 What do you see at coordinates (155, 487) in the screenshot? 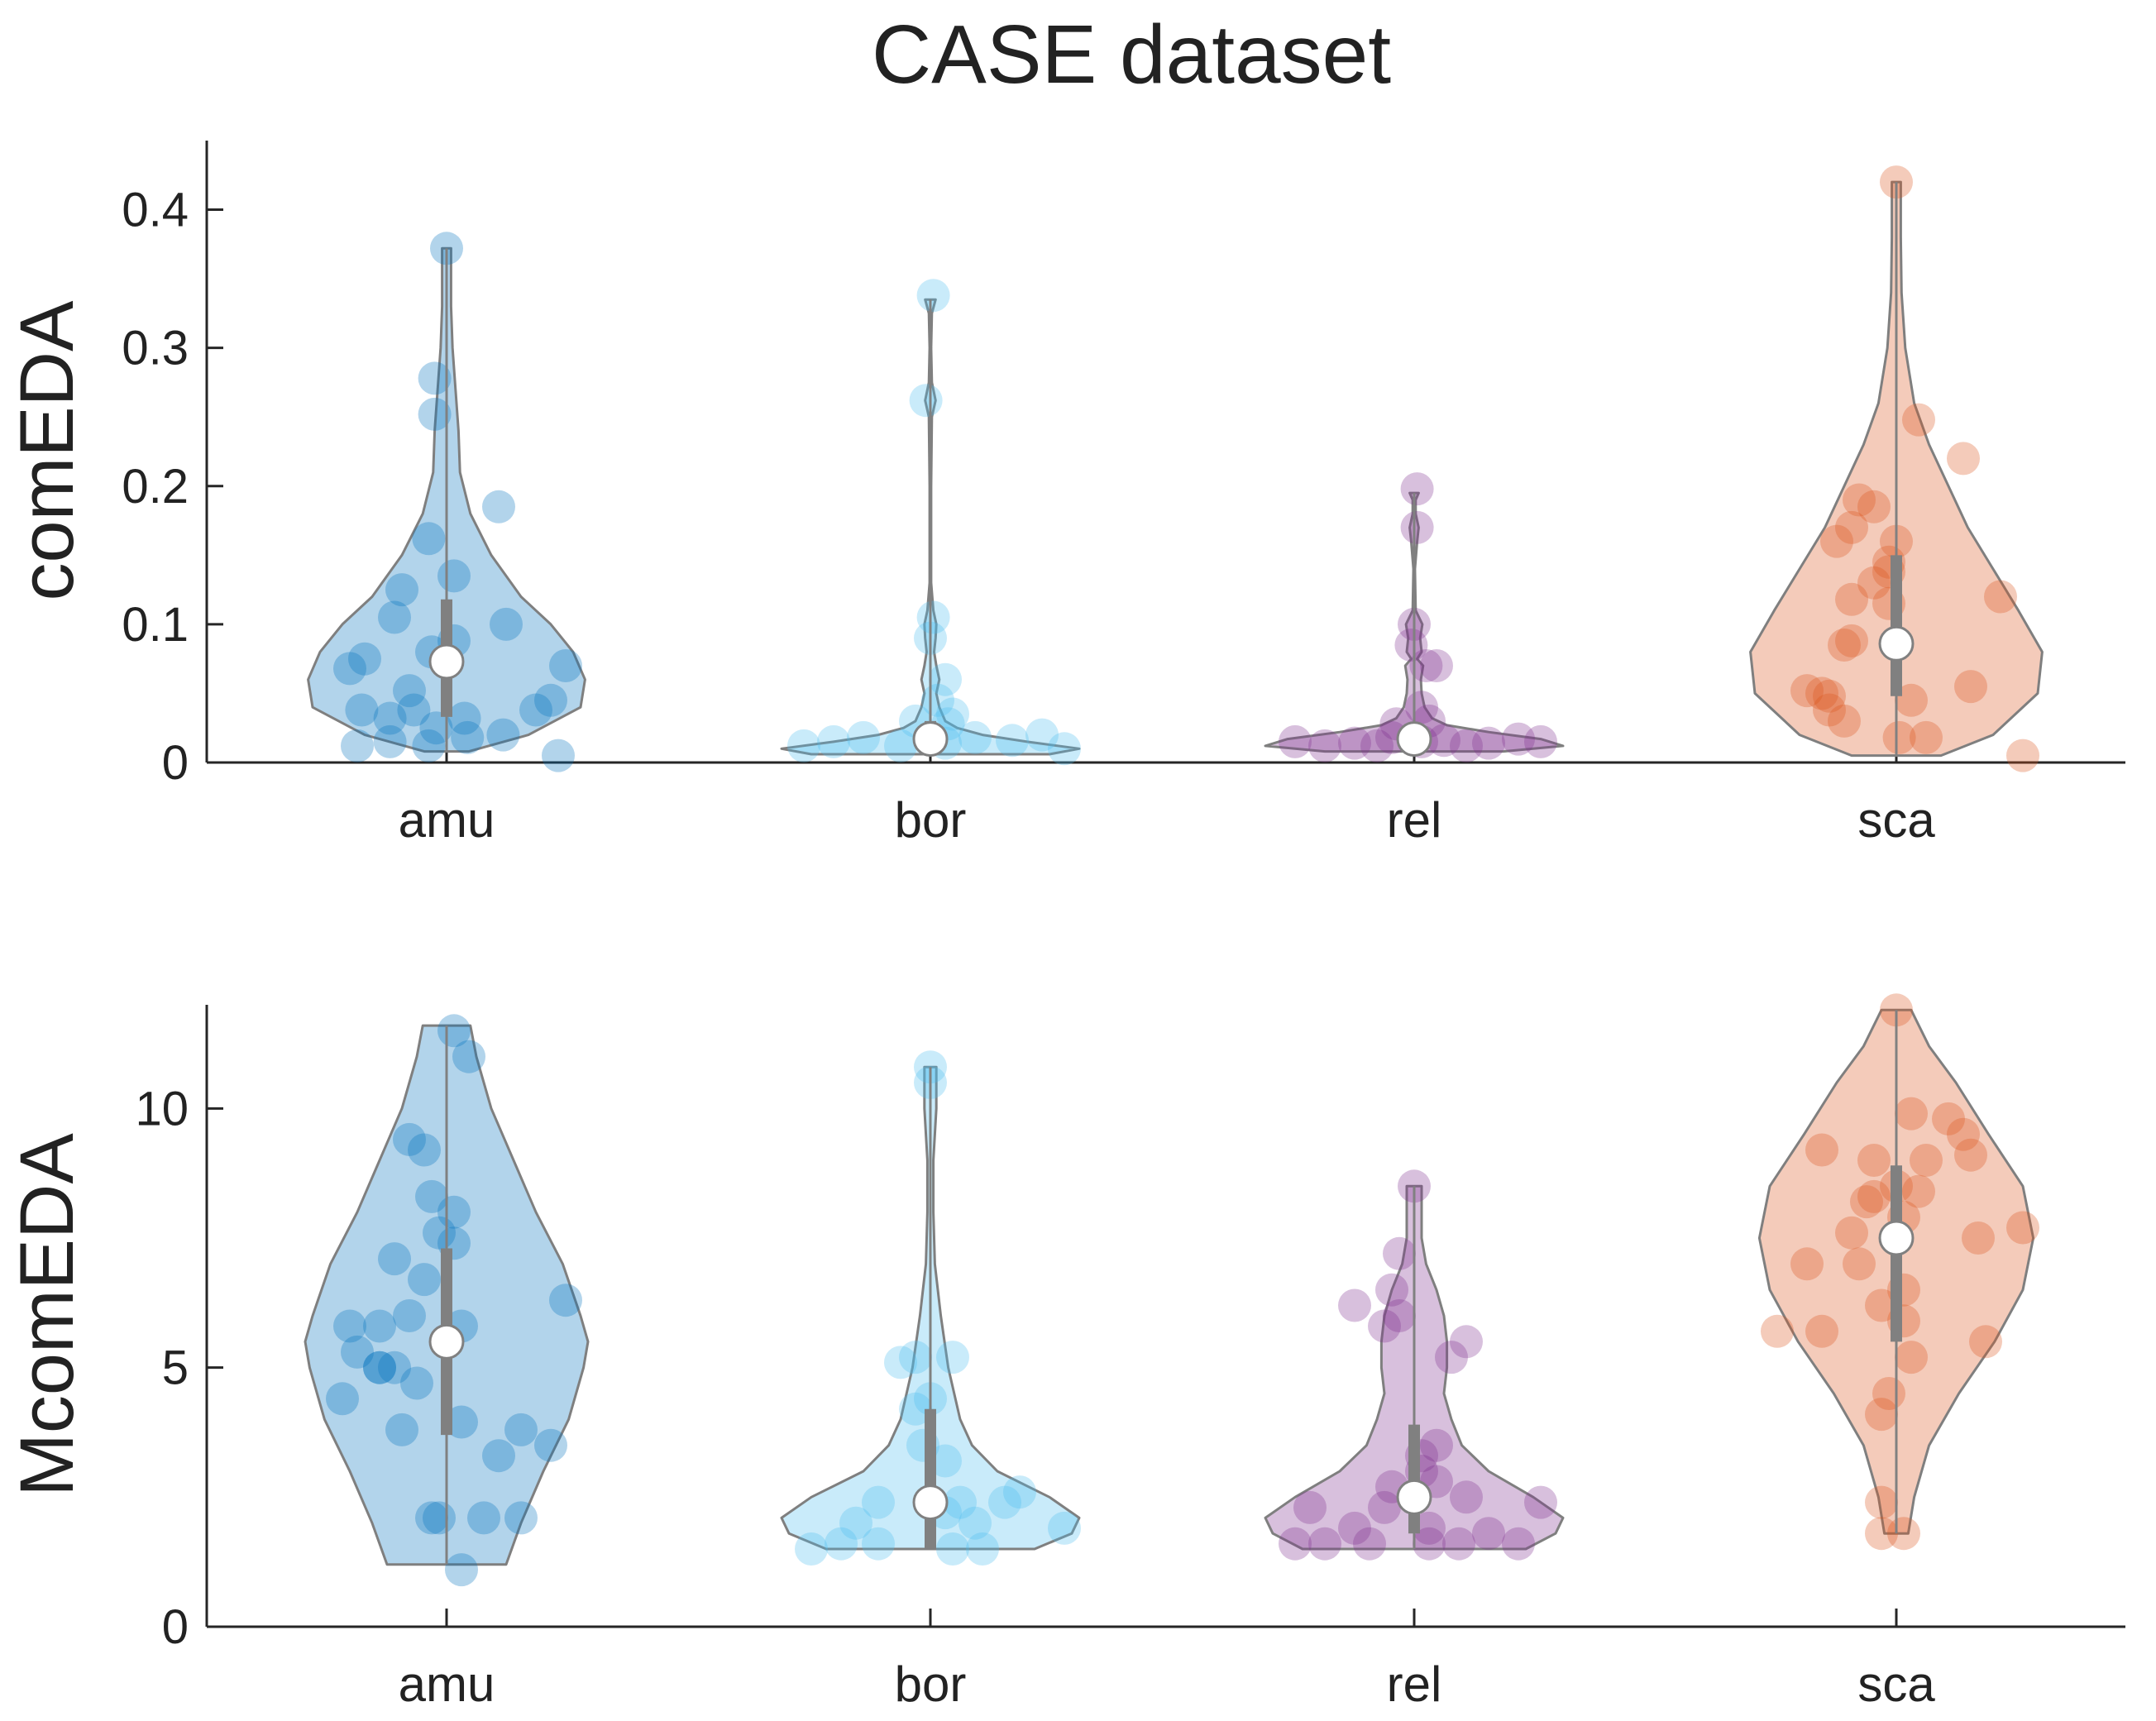
I see `y-tick-label: 0.2` at bounding box center [155, 487].